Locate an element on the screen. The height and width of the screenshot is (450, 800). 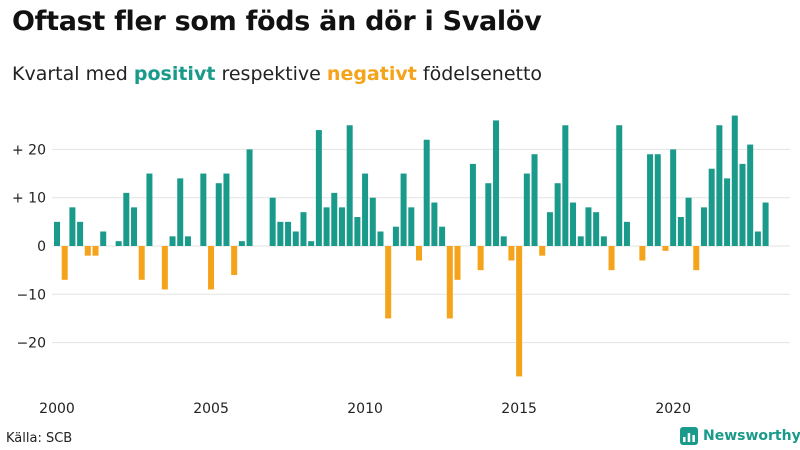
y-tick-label: 0 is located at coordinates (41, 247).